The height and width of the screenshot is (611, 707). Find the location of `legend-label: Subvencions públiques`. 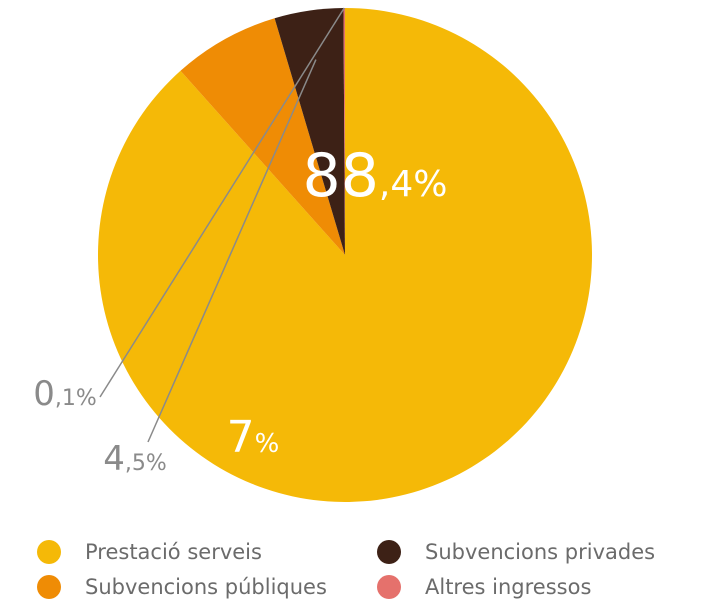

legend-label: Subvencions públiques is located at coordinates (206, 587).